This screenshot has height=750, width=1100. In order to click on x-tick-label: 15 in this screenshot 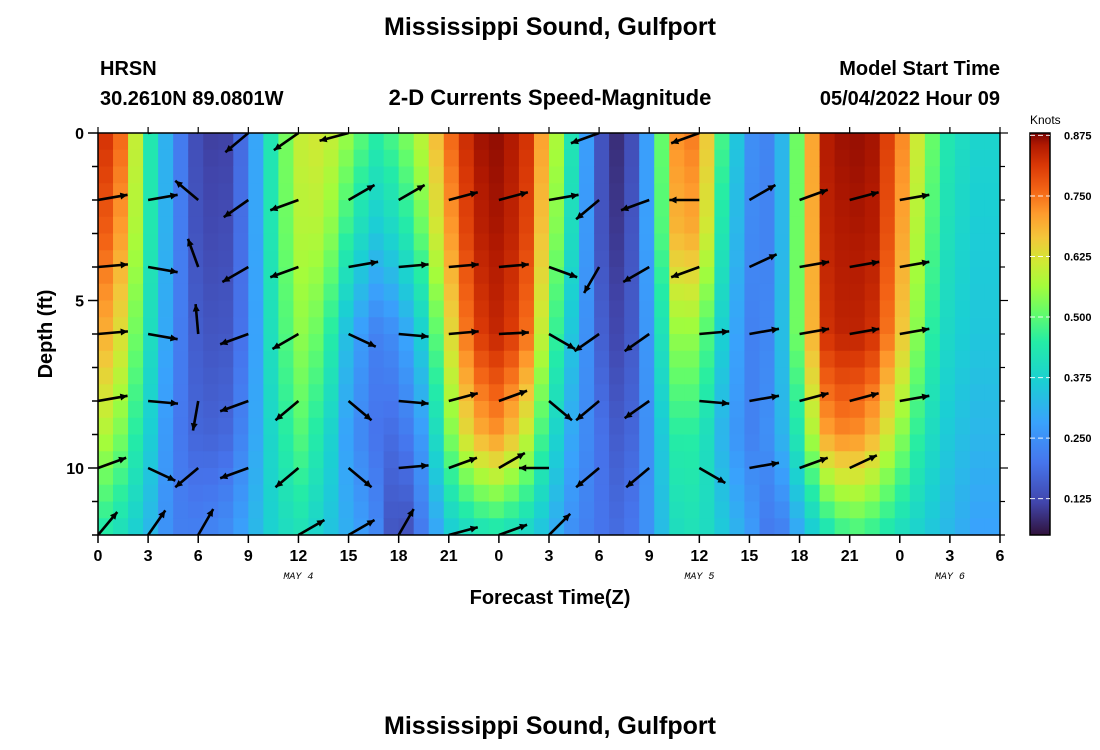, I will do `click(750, 556)`.